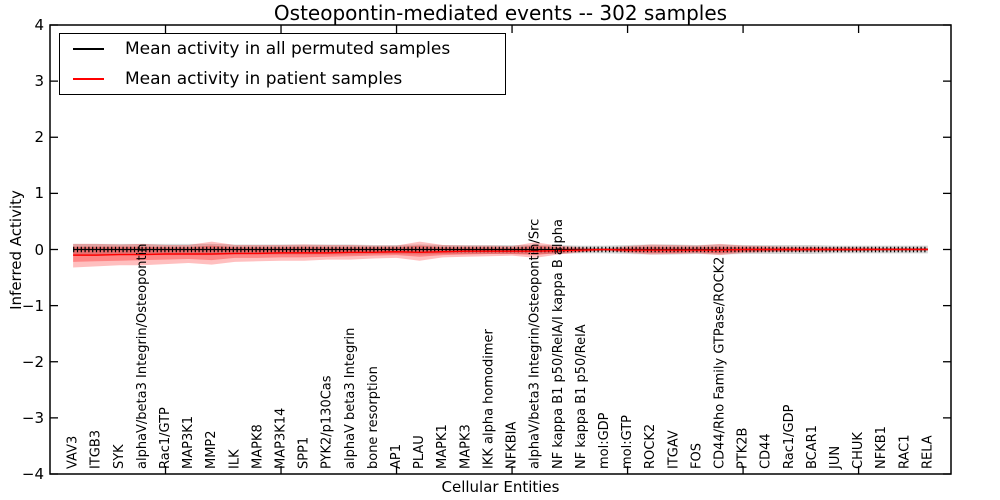 The width and height of the screenshot is (1000, 500). Describe the element at coordinates (396, 456) in the screenshot. I see `x-entity-label: AP1` at that location.